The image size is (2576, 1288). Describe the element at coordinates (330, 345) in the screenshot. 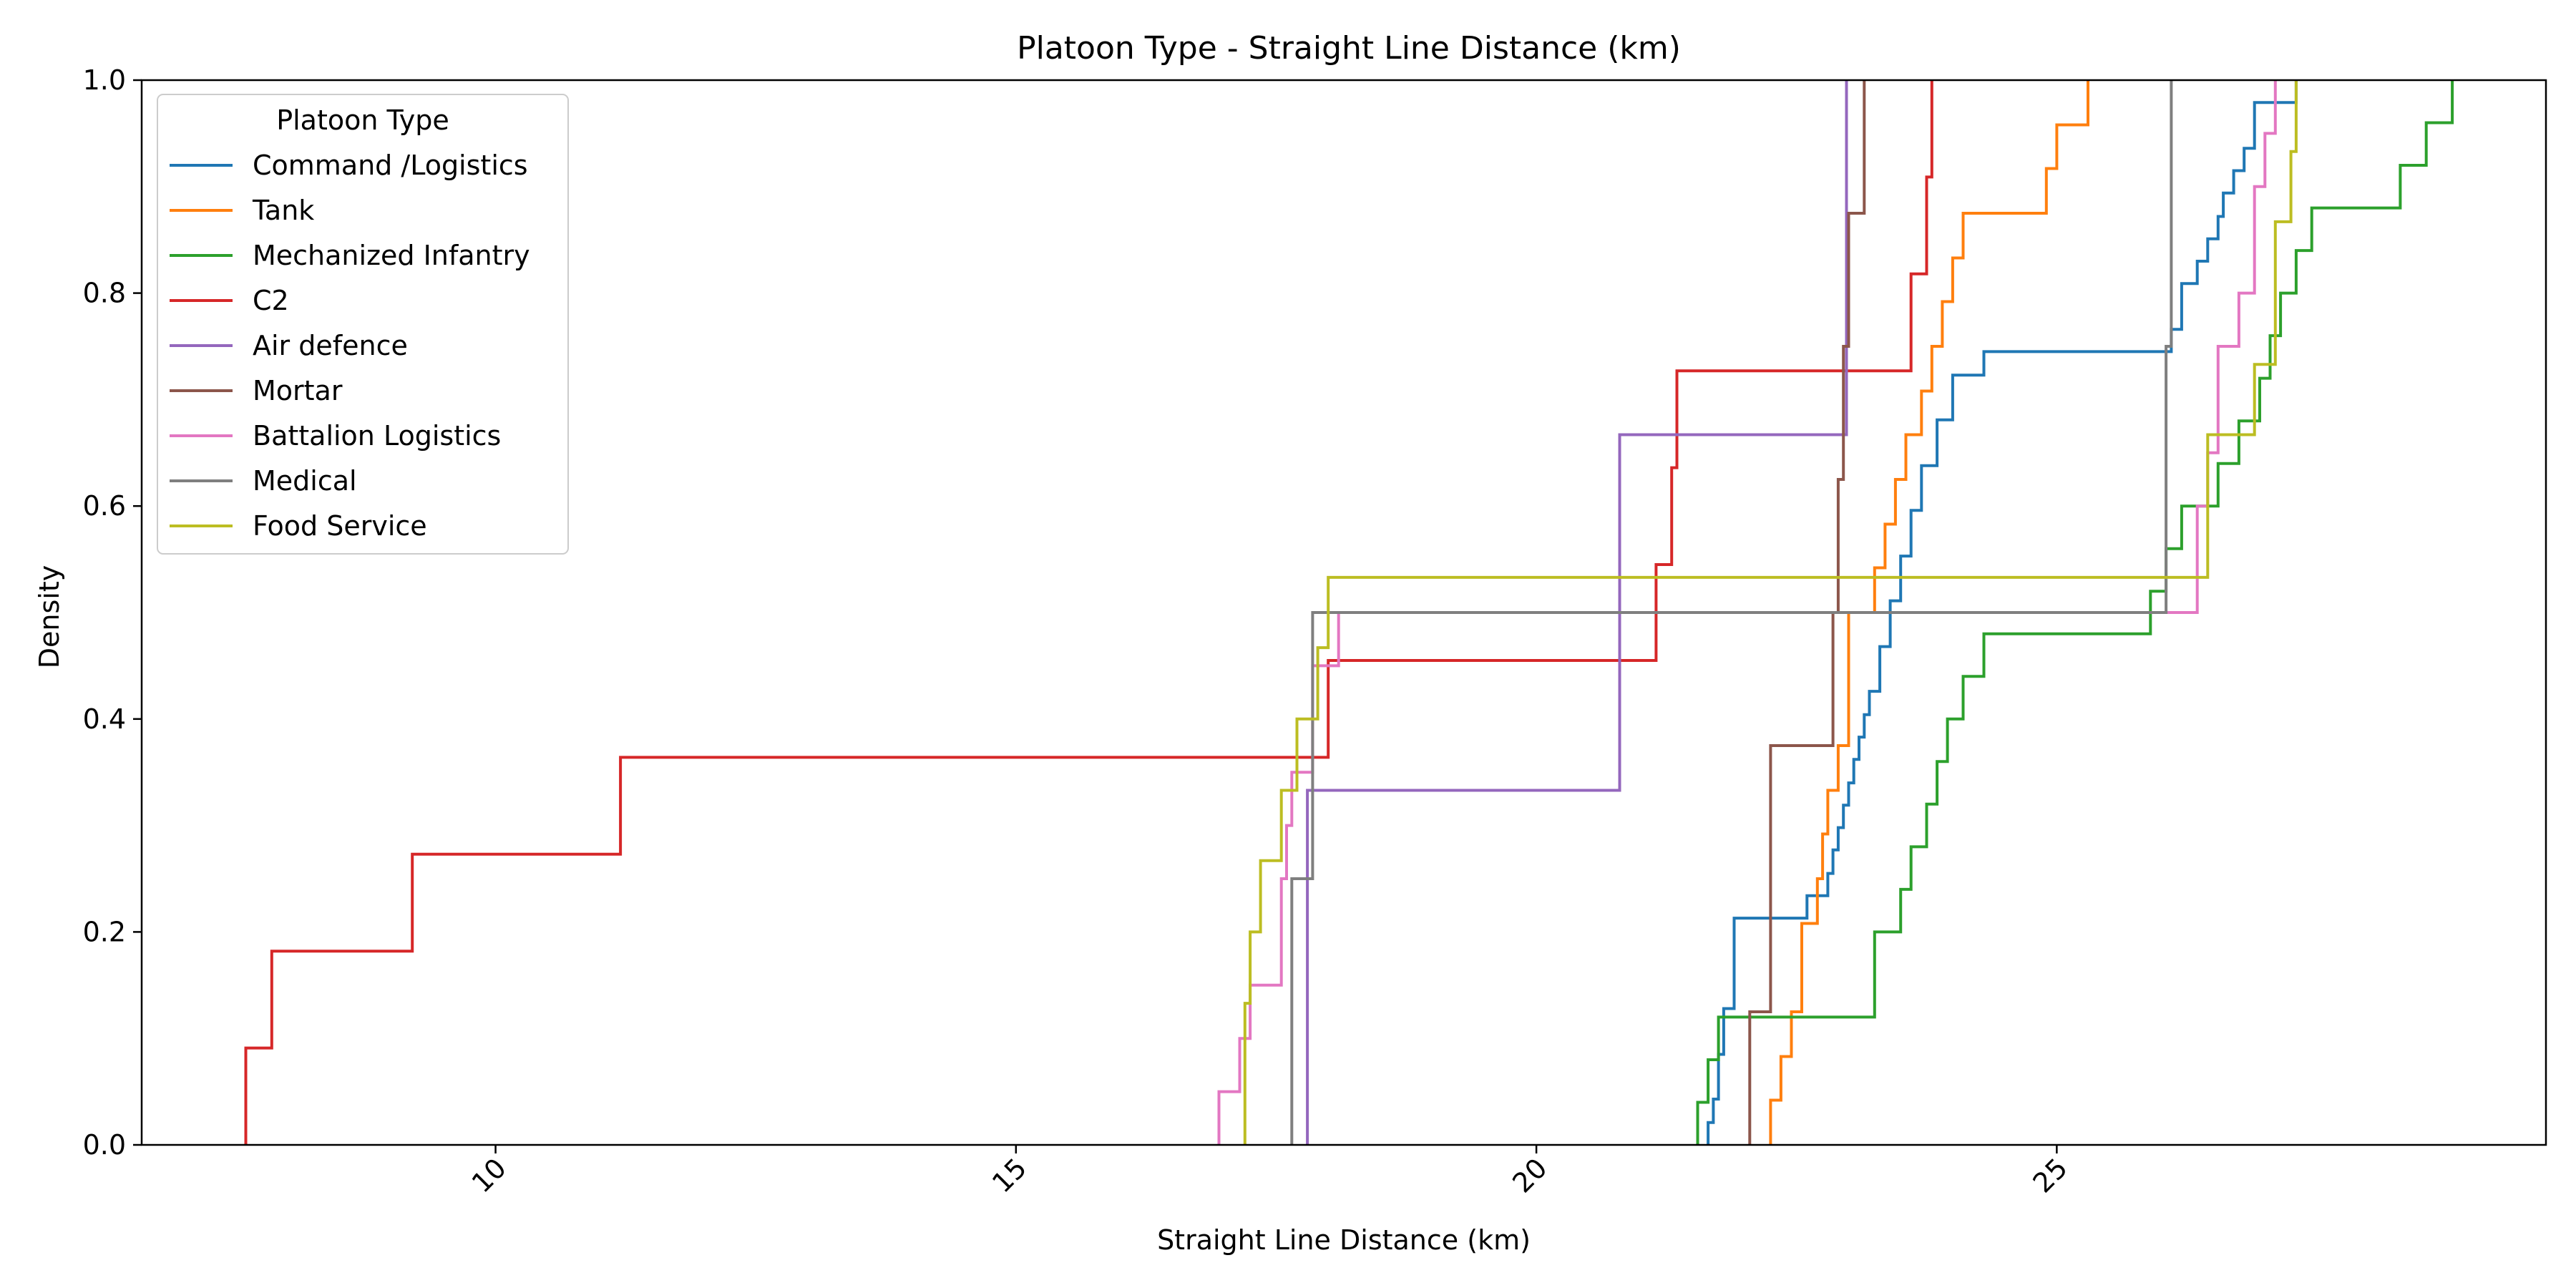

I see `legend-label-4: Air defence` at that location.